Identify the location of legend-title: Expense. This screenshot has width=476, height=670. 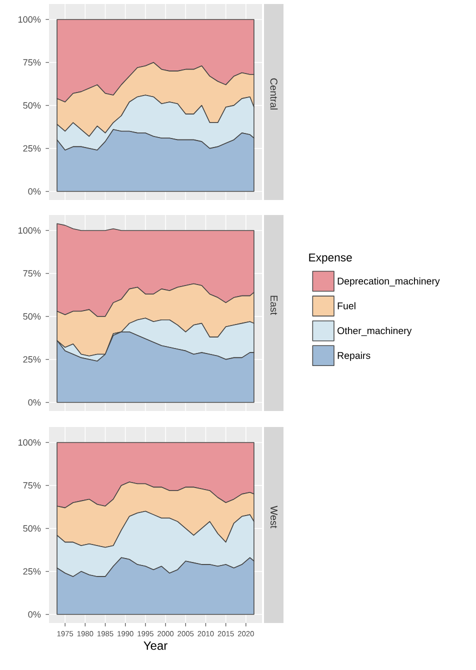
(330, 259).